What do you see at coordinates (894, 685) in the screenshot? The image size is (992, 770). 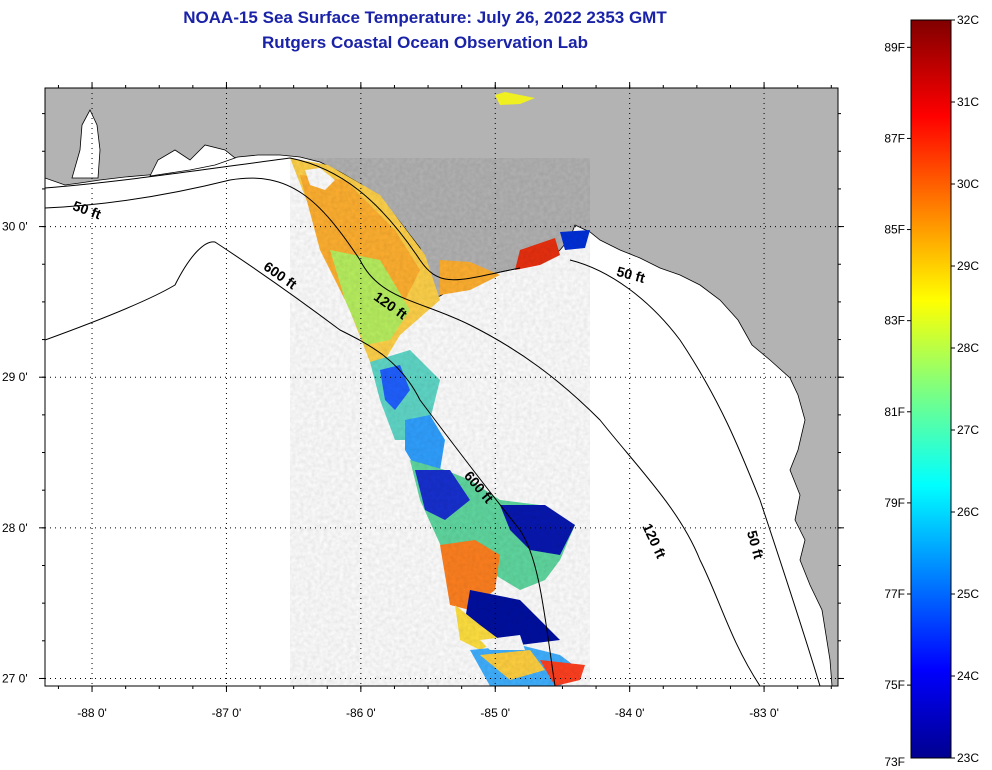 I see `fahrenheit-label: 75F` at bounding box center [894, 685].